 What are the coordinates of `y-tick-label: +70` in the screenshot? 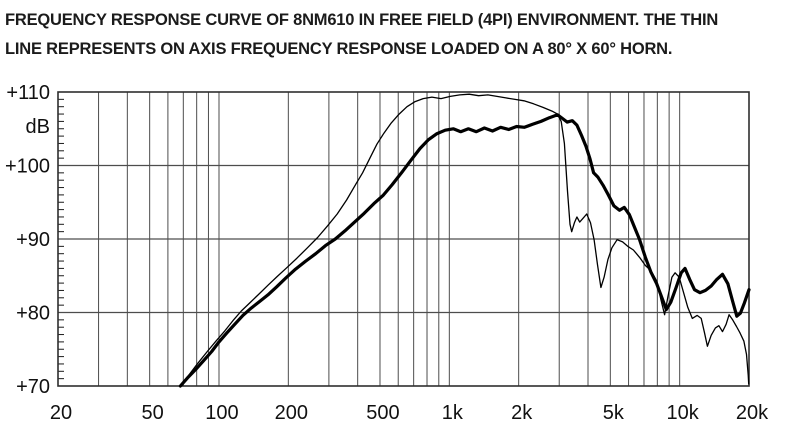 It's located at (33, 387).